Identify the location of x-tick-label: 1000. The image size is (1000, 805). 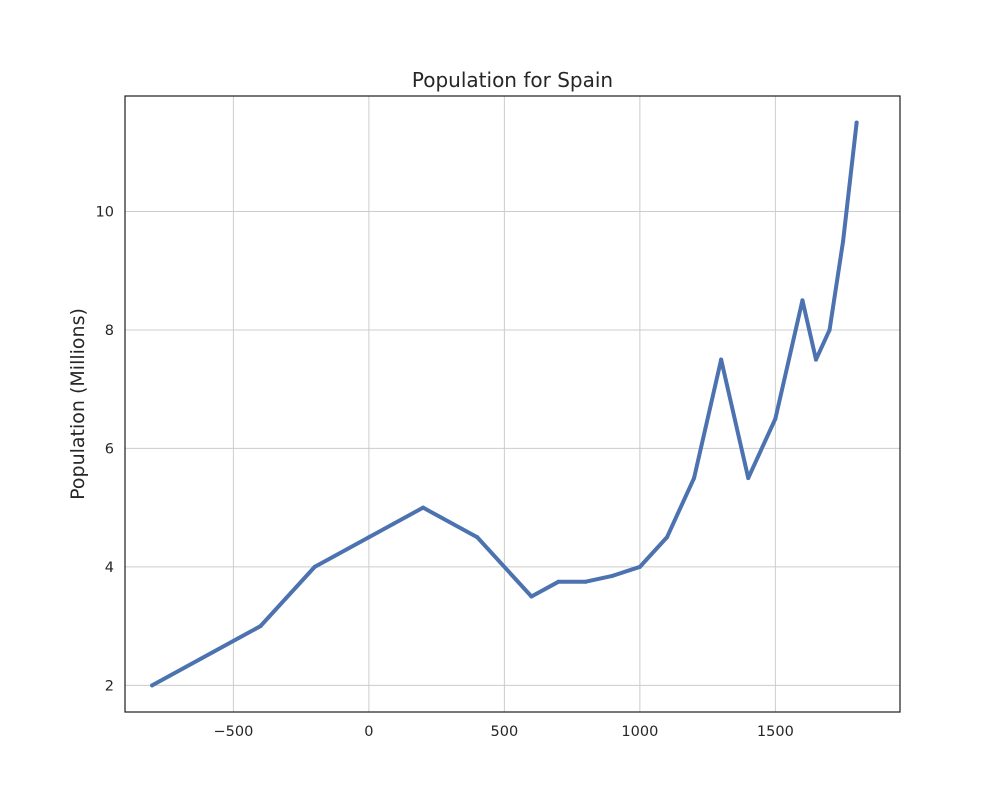
(639, 732).